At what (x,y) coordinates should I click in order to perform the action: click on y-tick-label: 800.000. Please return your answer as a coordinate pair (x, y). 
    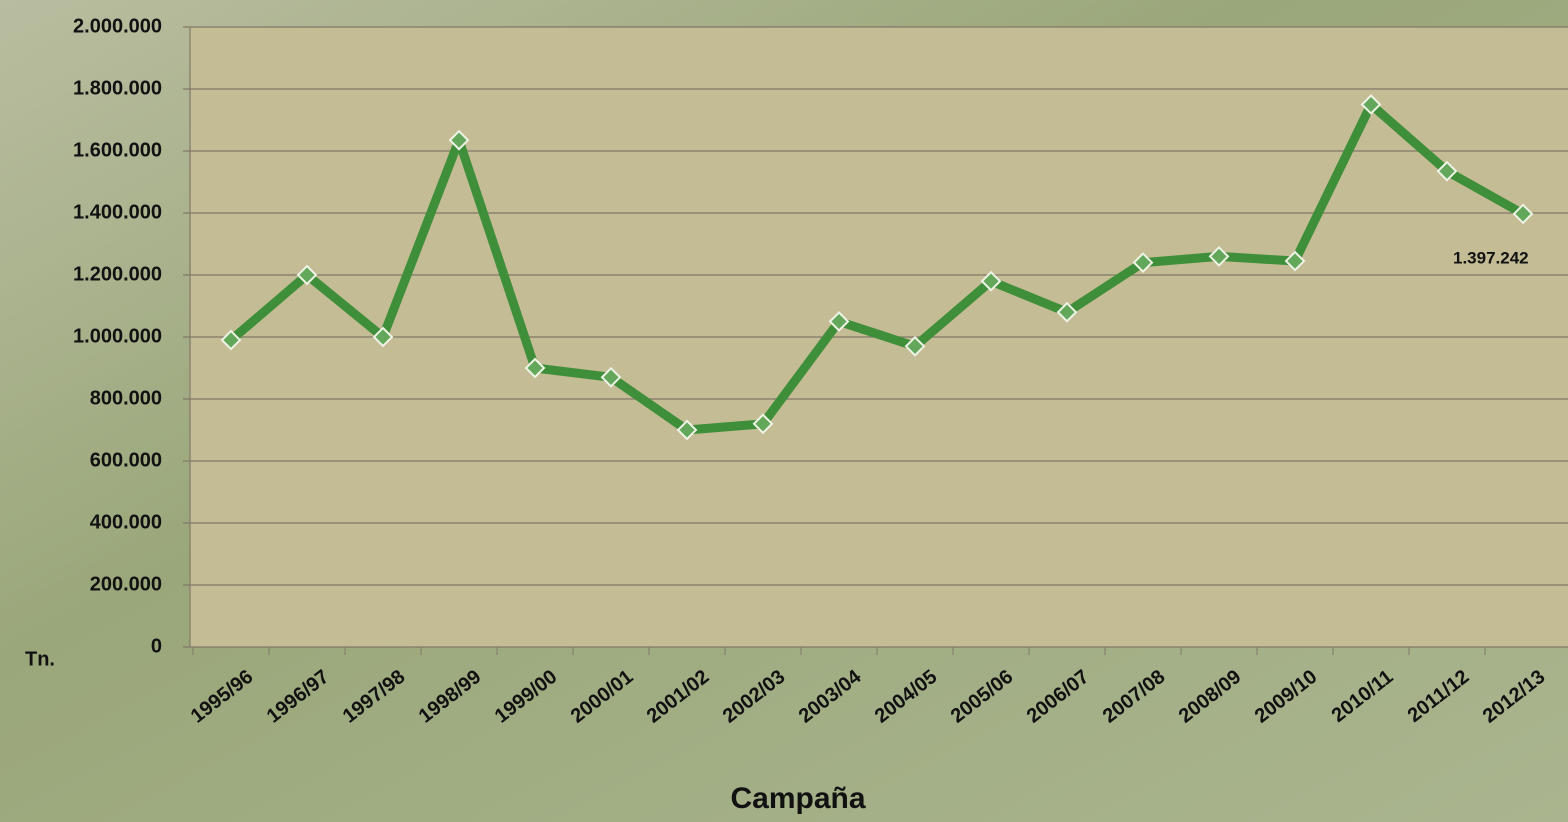
    Looking at the image, I should click on (126, 398).